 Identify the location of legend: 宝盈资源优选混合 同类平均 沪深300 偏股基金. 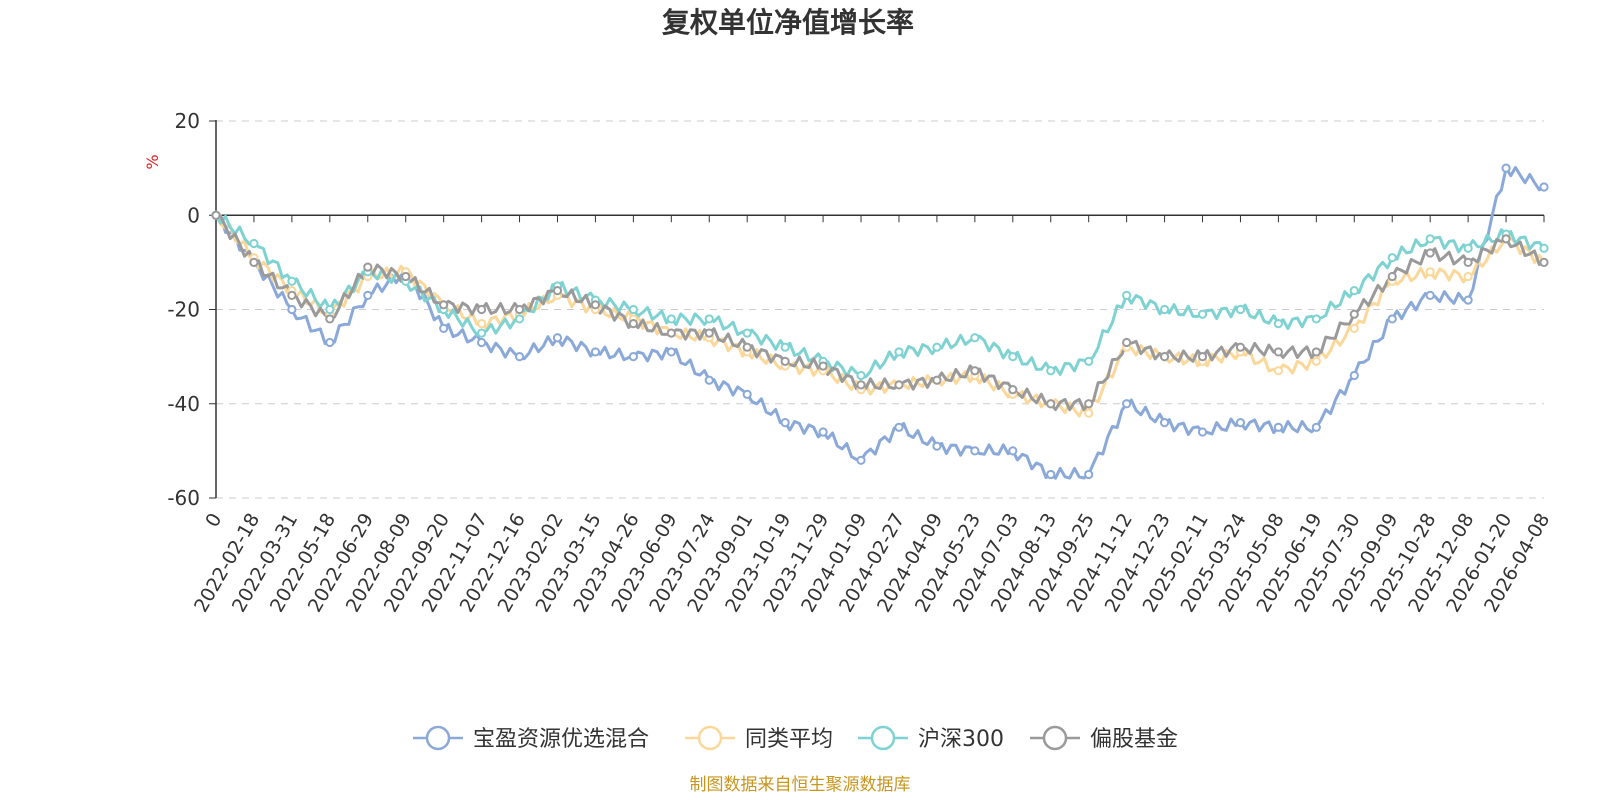
(795, 738).